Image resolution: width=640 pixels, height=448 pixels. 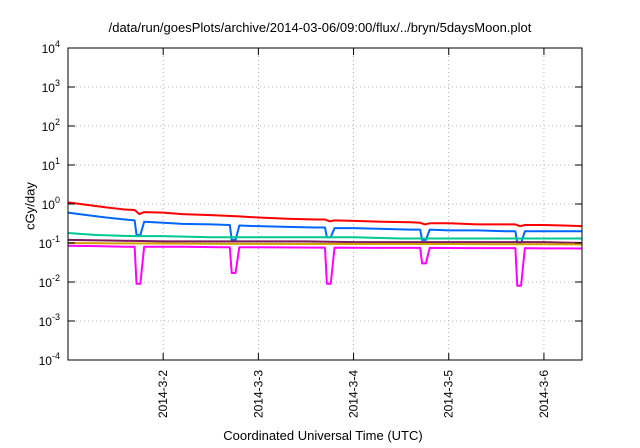 What do you see at coordinates (51, 86) in the screenshot?
I see `y-tick-label: 10³` at bounding box center [51, 86].